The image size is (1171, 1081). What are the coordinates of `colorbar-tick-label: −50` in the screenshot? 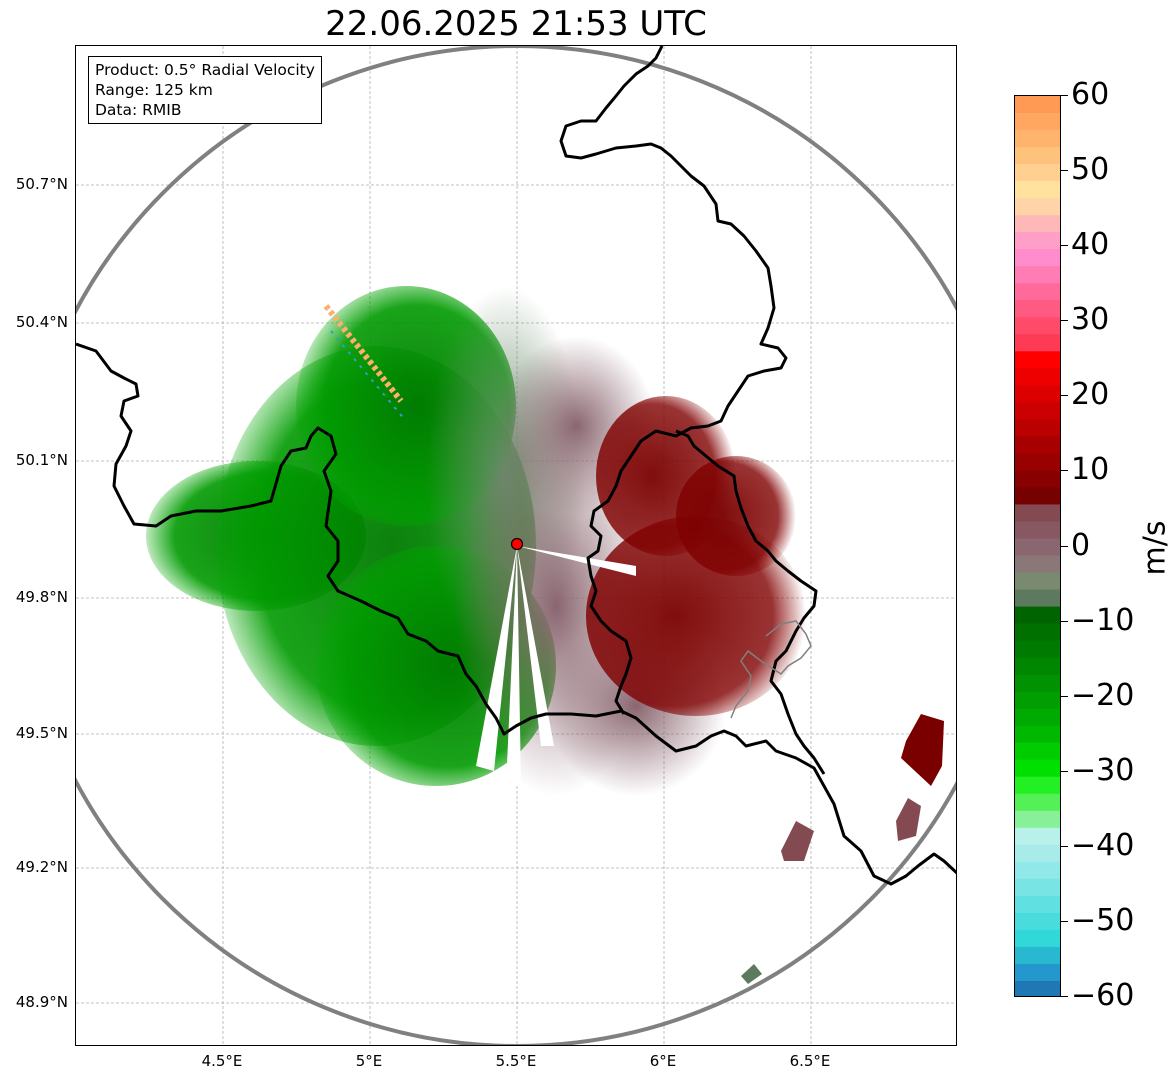 It's located at (1103, 920).